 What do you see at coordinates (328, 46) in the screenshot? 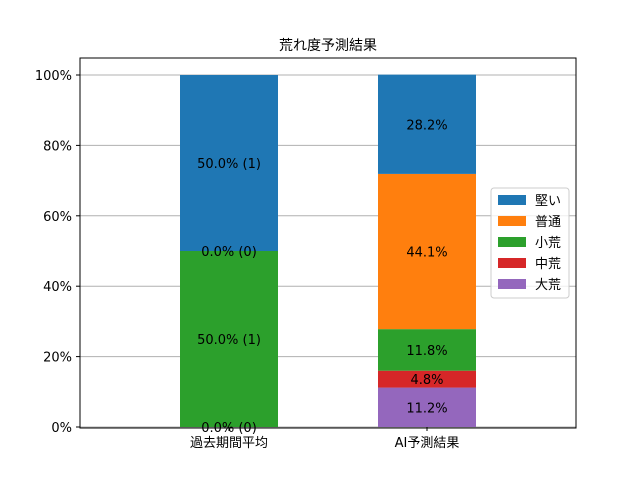
I see `chart-title: 荒れ度予測結果` at bounding box center [328, 46].